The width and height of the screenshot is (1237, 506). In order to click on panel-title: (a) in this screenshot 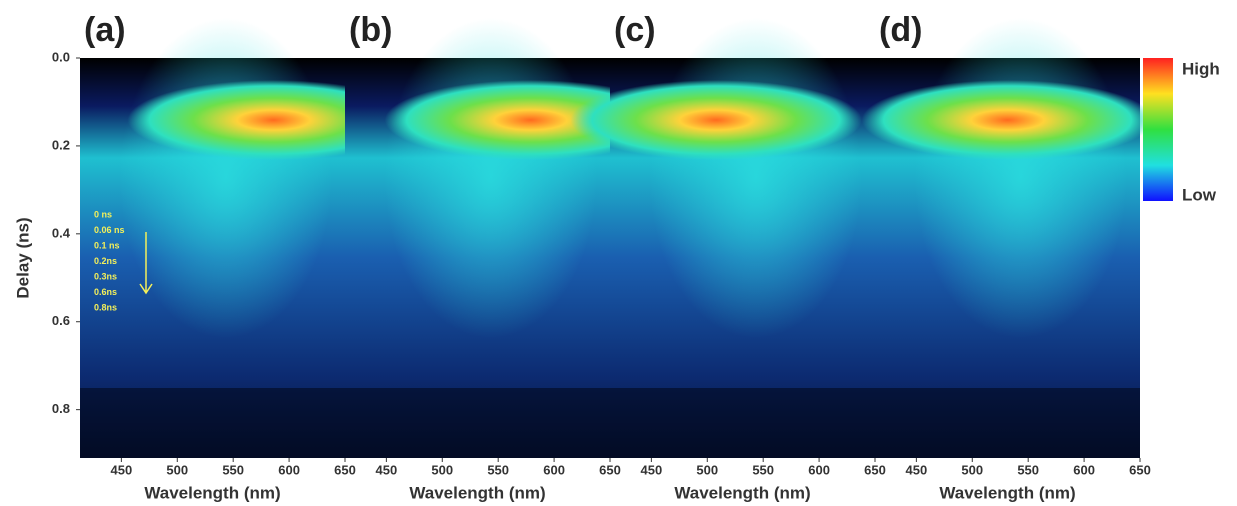, I will do `click(105, 30)`.